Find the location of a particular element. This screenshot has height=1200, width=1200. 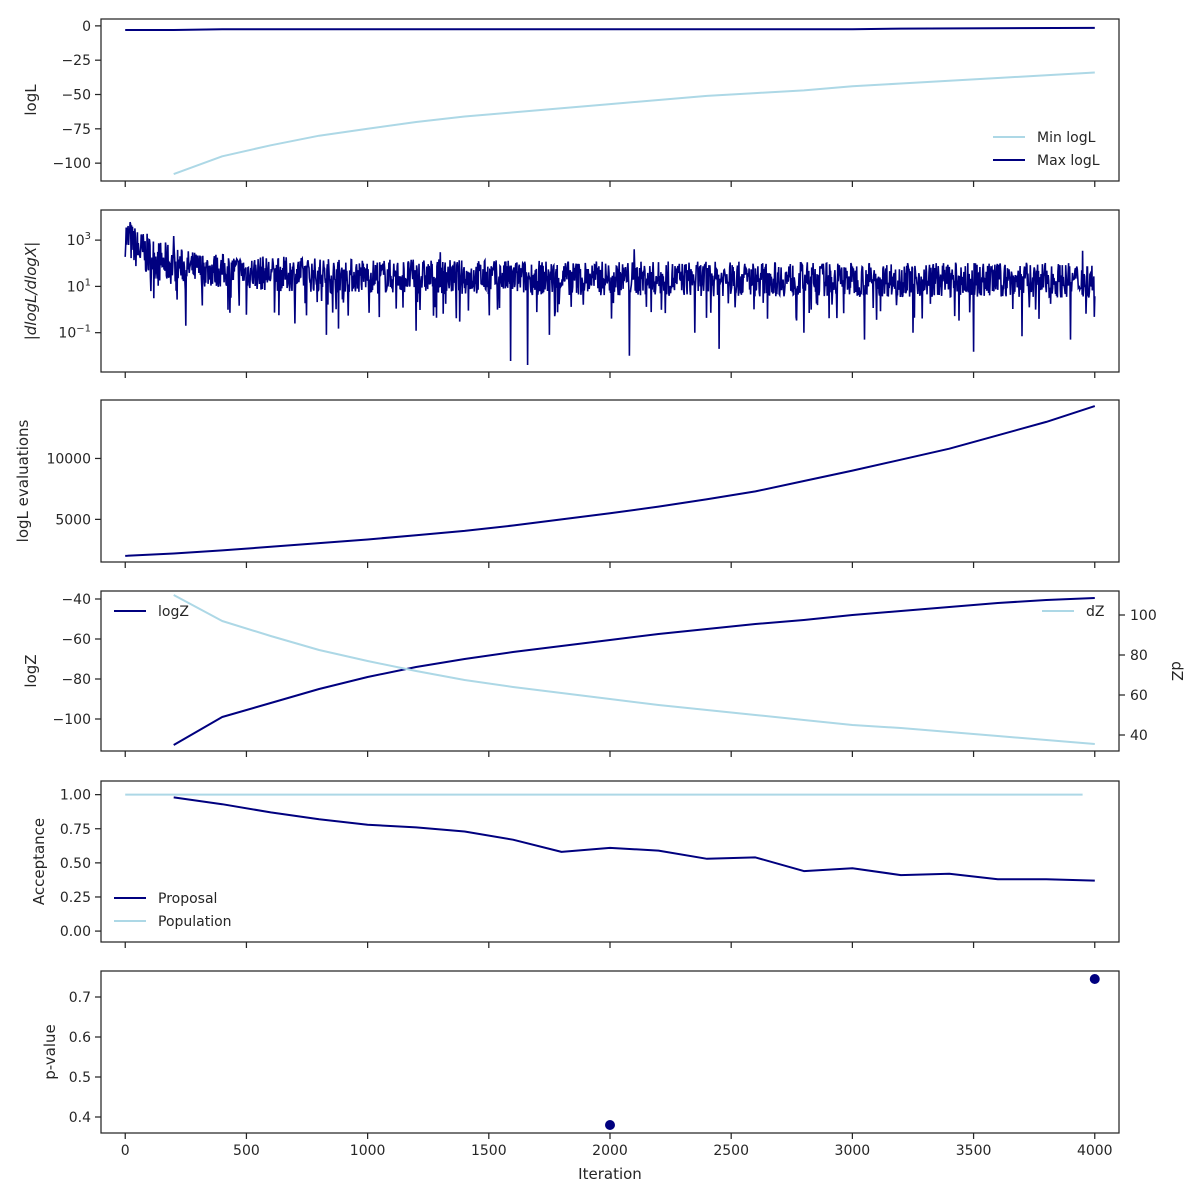

legend-label: Min logL is located at coordinates (1066, 138).